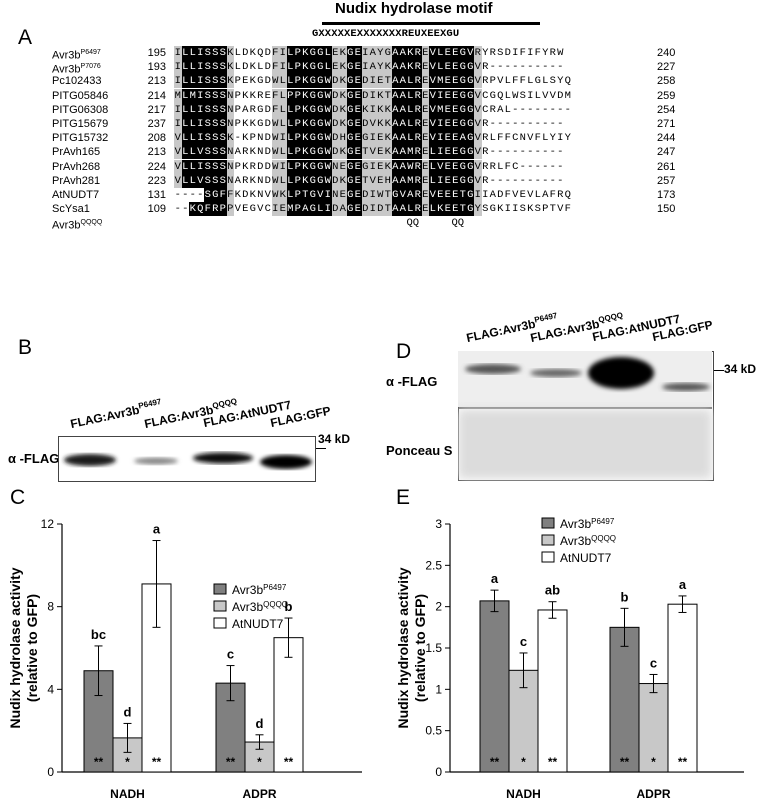  I want to click on sequence-start: 195, so click(156, 53).